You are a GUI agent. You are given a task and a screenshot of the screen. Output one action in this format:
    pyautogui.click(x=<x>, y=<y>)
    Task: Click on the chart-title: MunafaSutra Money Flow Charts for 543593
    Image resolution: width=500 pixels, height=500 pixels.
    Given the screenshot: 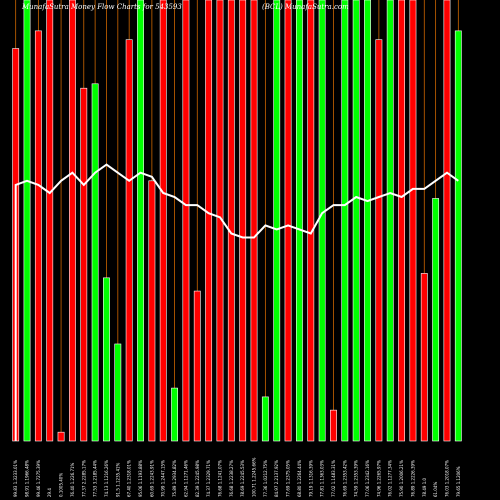 What is the action you would take?
    pyautogui.click(x=101, y=7)
    